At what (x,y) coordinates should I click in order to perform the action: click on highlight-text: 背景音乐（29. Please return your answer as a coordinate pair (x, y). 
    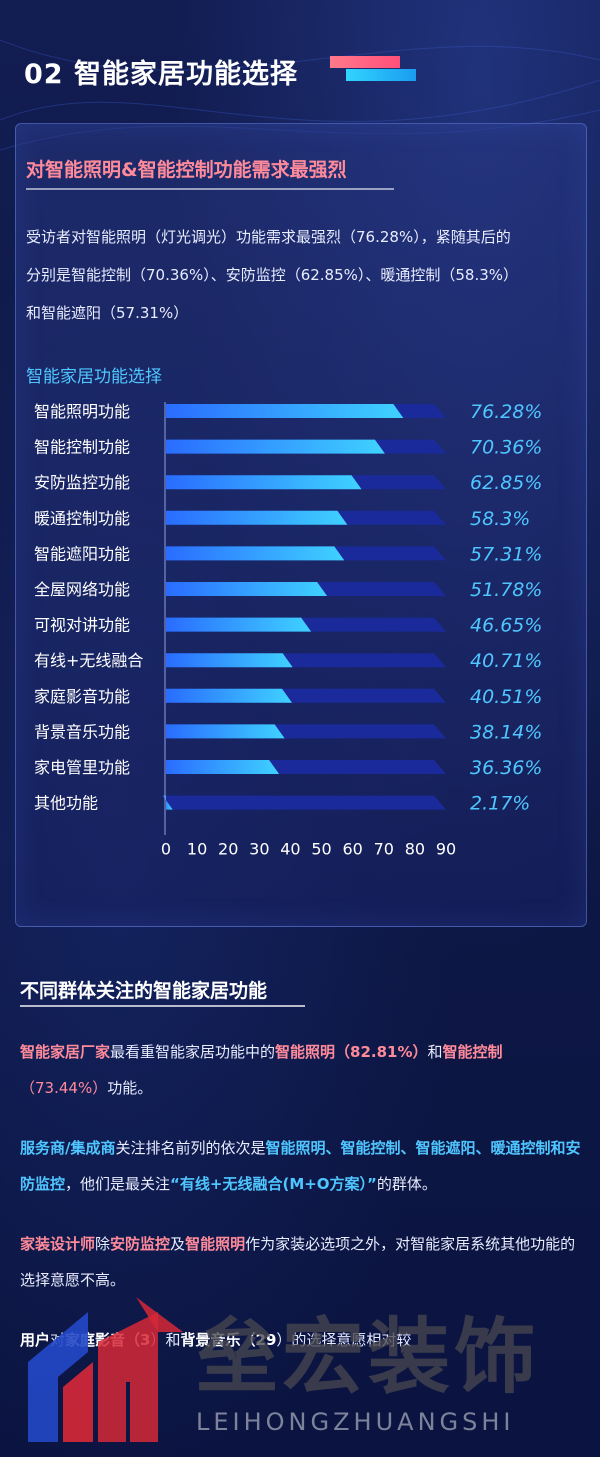
    Looking at the image, I should click on (228, 1340).